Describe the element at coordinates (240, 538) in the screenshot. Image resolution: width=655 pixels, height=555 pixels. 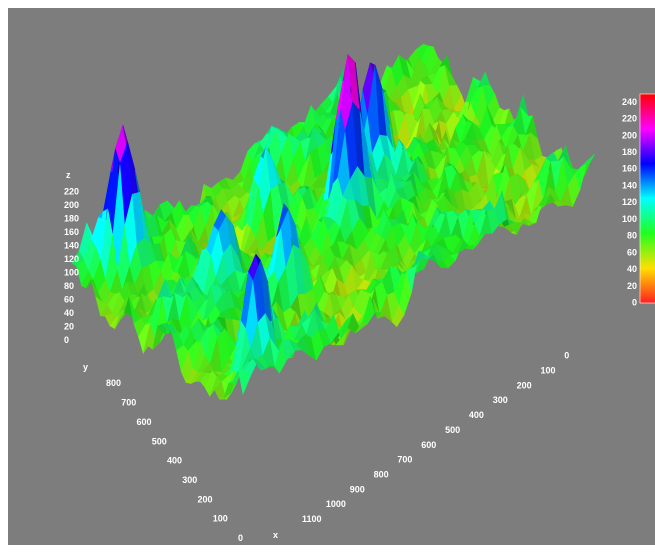
I see `y-tick-label: 0` at that location.